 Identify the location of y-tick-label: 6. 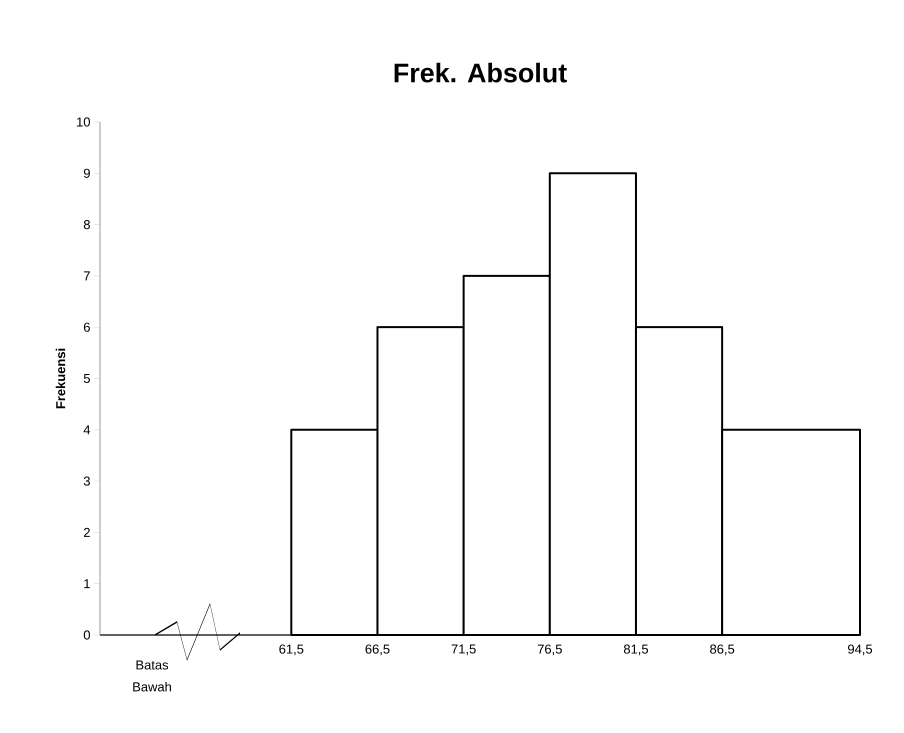
(87, 327).